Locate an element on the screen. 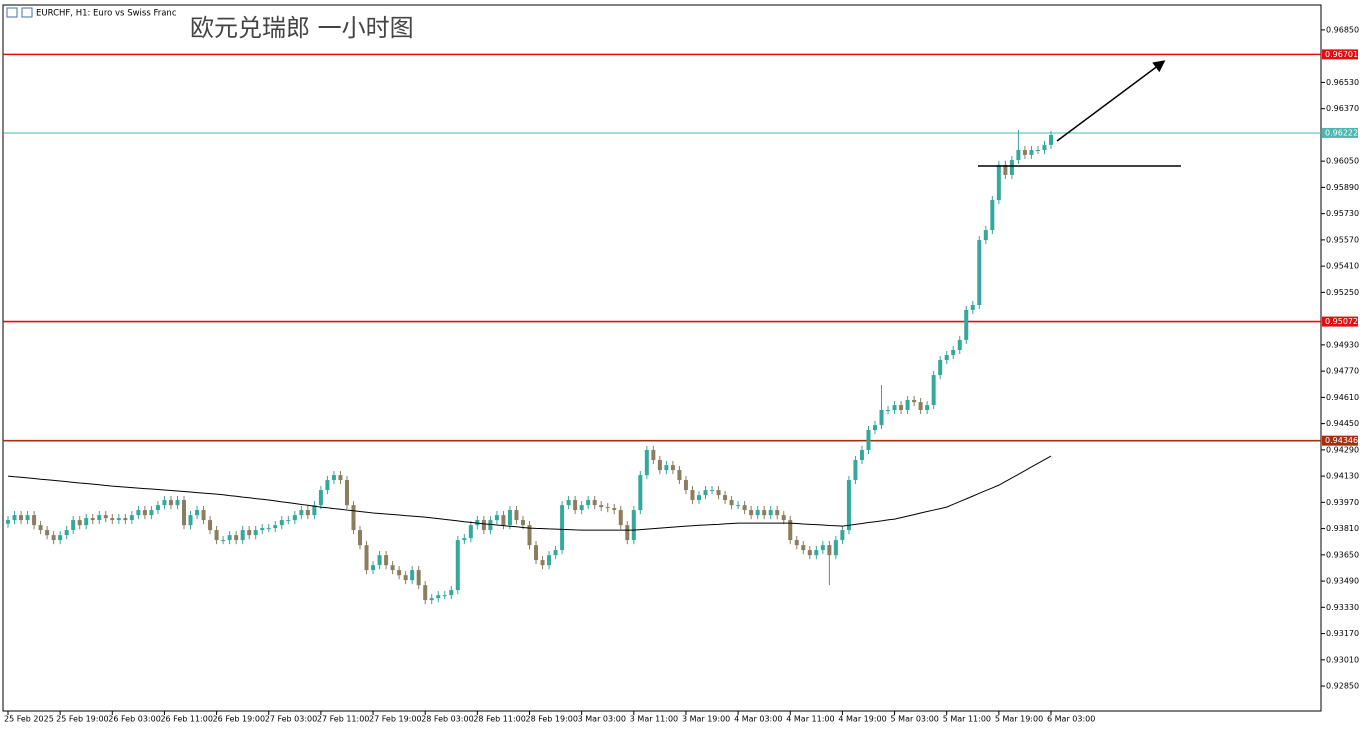 The image size is (1366, 730). x-tick-label: 4 Mar 19:00 is located at coordinates (862, 719).